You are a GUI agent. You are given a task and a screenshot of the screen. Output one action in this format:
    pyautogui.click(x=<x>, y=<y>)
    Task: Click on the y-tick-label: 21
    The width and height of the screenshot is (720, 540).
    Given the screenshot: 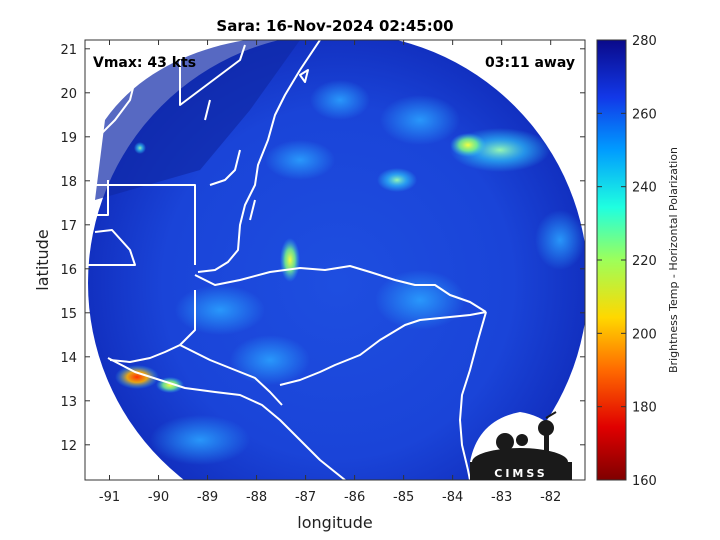 What is the action you would take?
    pyautogui.click(x=68, y=50)
    